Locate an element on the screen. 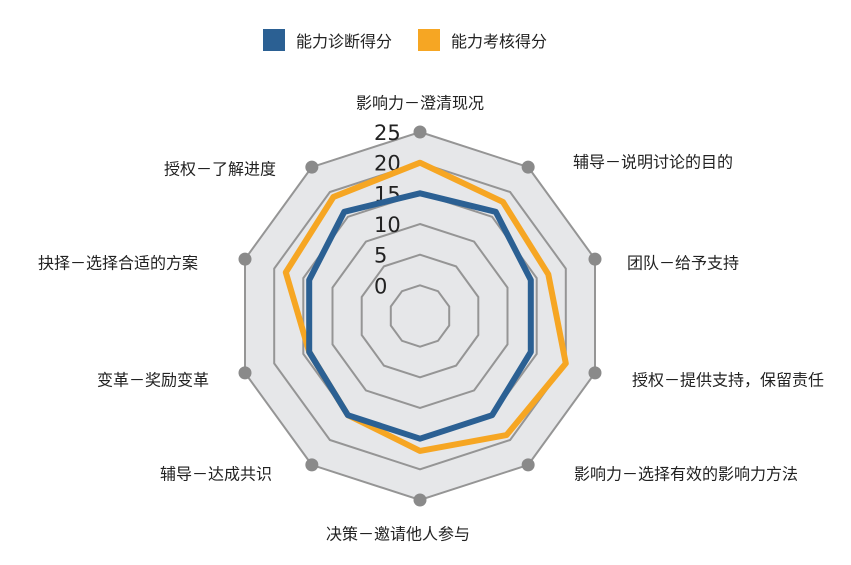 The image size is (851, 565). radial-tick-label: 10 is located at coordinates (387, 225).